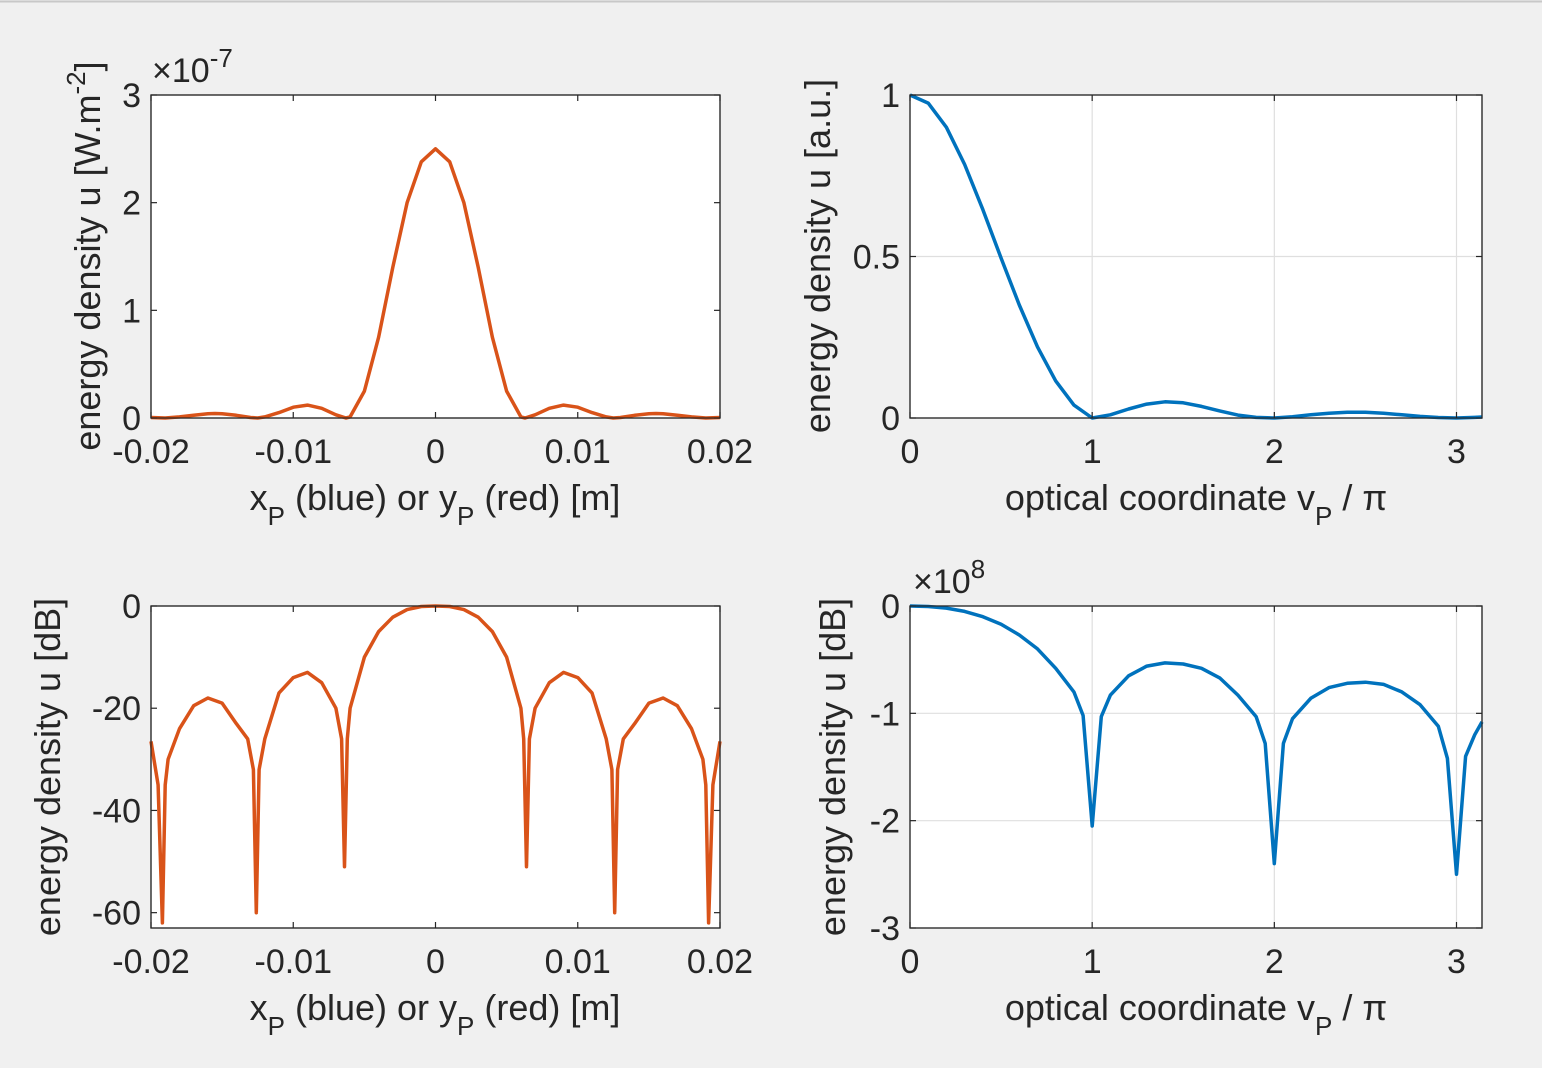 Image resolution: width=1542 pixels, height=1068 pixels. I want to click on y-tick-label: -2, so click(885, 822).